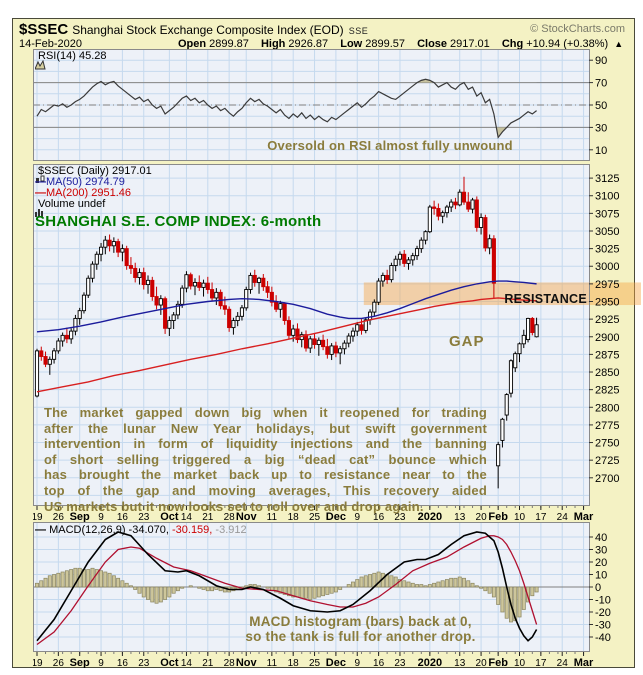  I want to click on symbol: $SSEC, so click(44, 29).